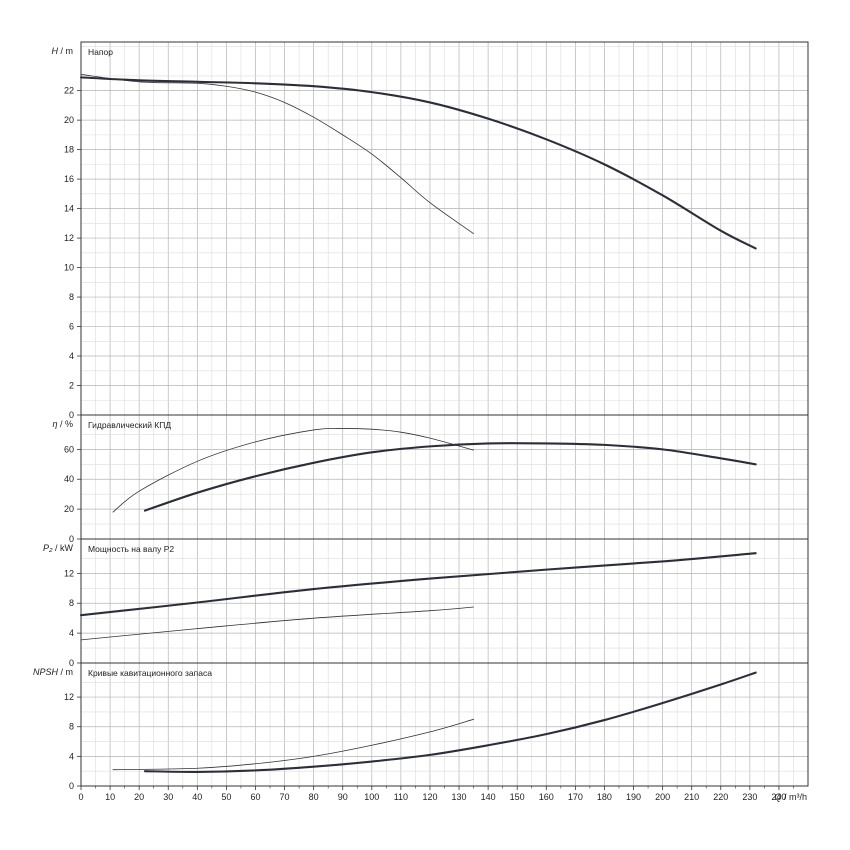 Image resolution: width=850 pixels, height=850 pixels. What do you see at coordinates (197, 797) in the screenshot?
I see `x-tick-label: 40` at bounding box center [197, 797].